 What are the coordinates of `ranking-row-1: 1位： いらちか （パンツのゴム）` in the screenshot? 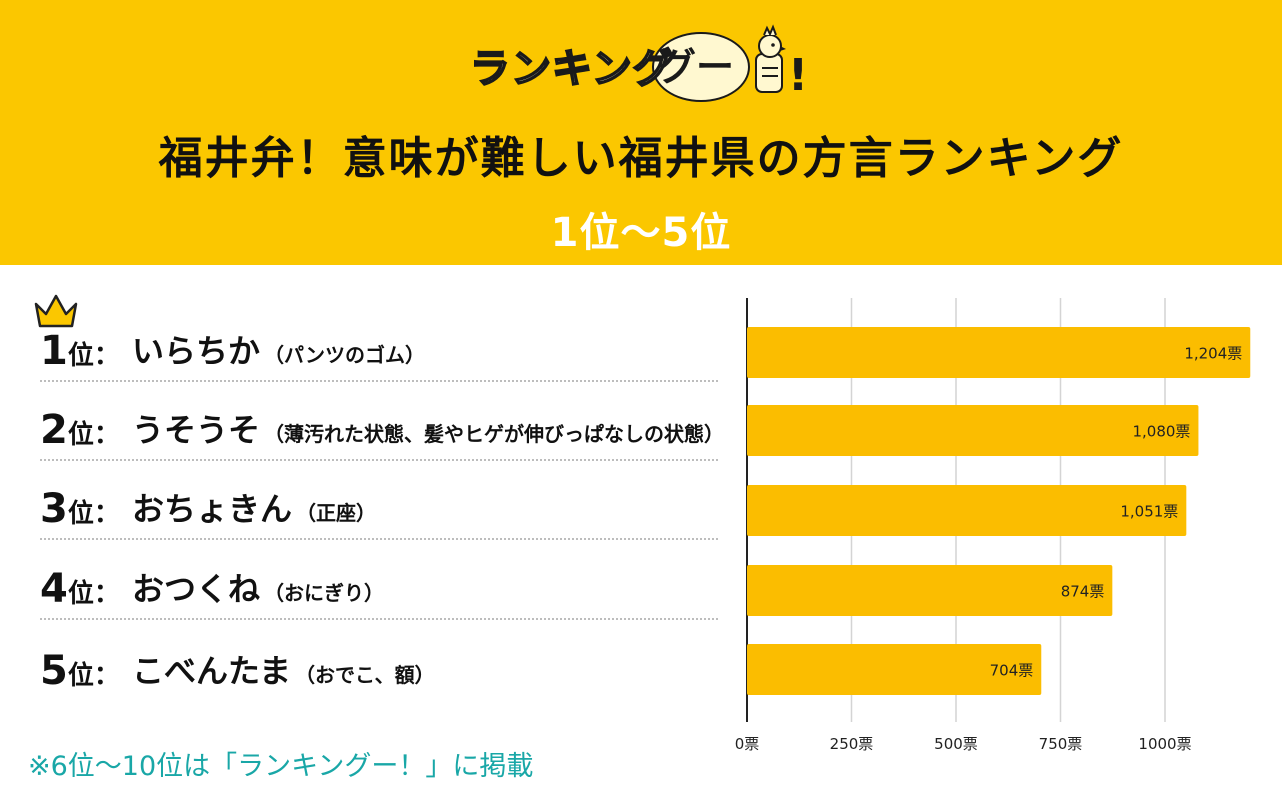 It's located at (379, 352).